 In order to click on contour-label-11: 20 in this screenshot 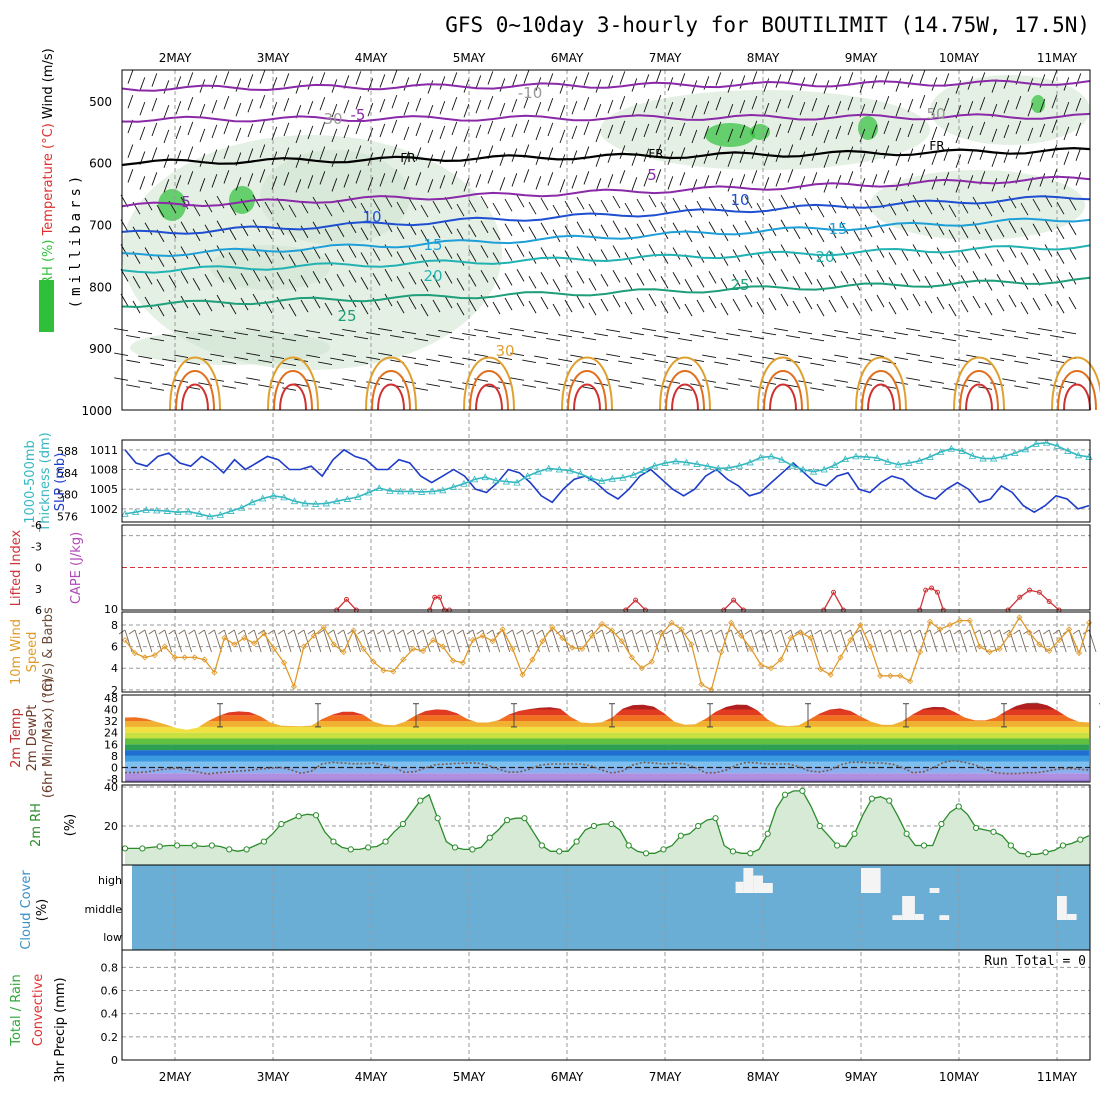, I will do `click(432, 276)`.